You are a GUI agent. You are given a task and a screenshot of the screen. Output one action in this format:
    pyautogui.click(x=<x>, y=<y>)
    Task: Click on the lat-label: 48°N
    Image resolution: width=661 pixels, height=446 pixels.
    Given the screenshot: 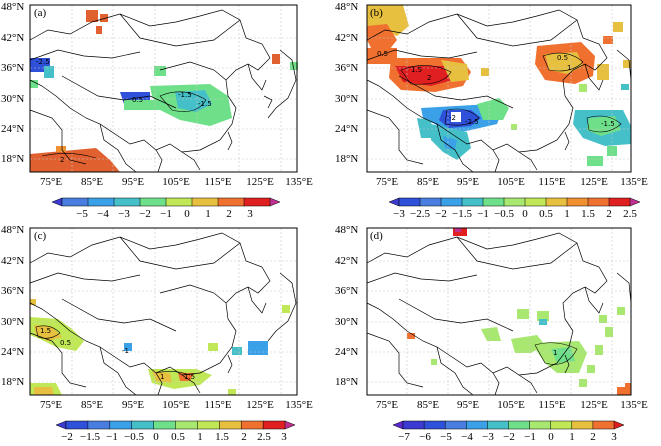 What is the action you would take?
    pyautogui.click(x=347, y=7)
    